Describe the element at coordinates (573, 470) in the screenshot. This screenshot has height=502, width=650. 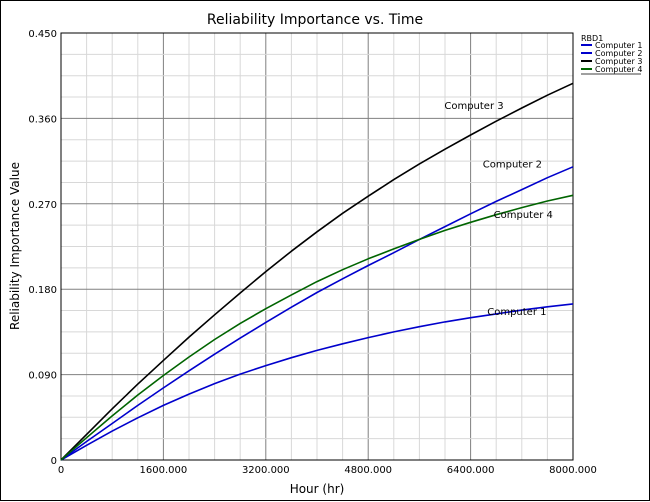
I see `x-tick-label: 8000.000` at that location.